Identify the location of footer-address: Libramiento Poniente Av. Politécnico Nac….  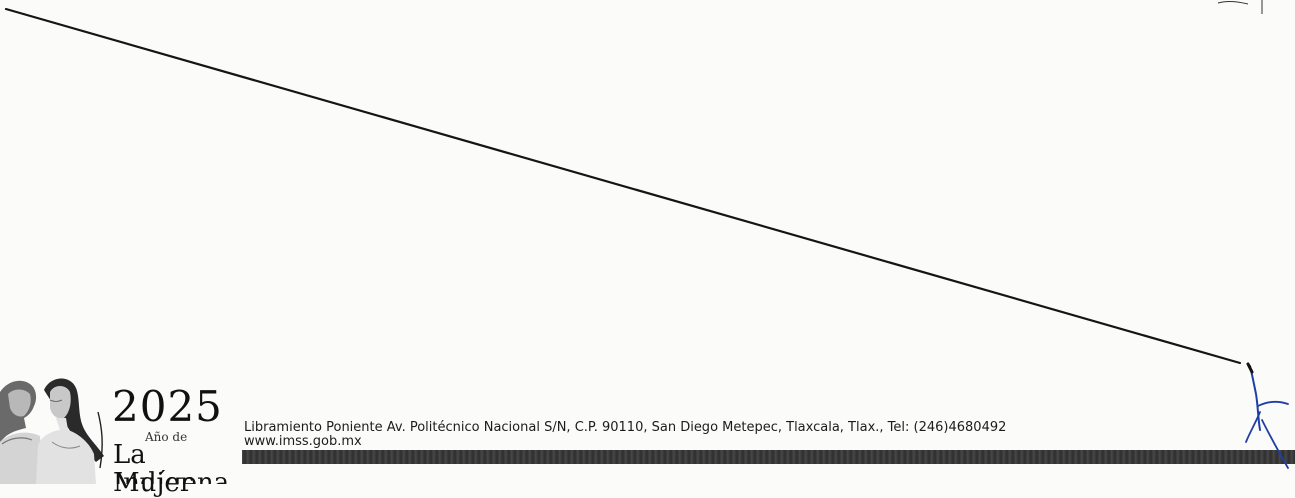
(625, 427).